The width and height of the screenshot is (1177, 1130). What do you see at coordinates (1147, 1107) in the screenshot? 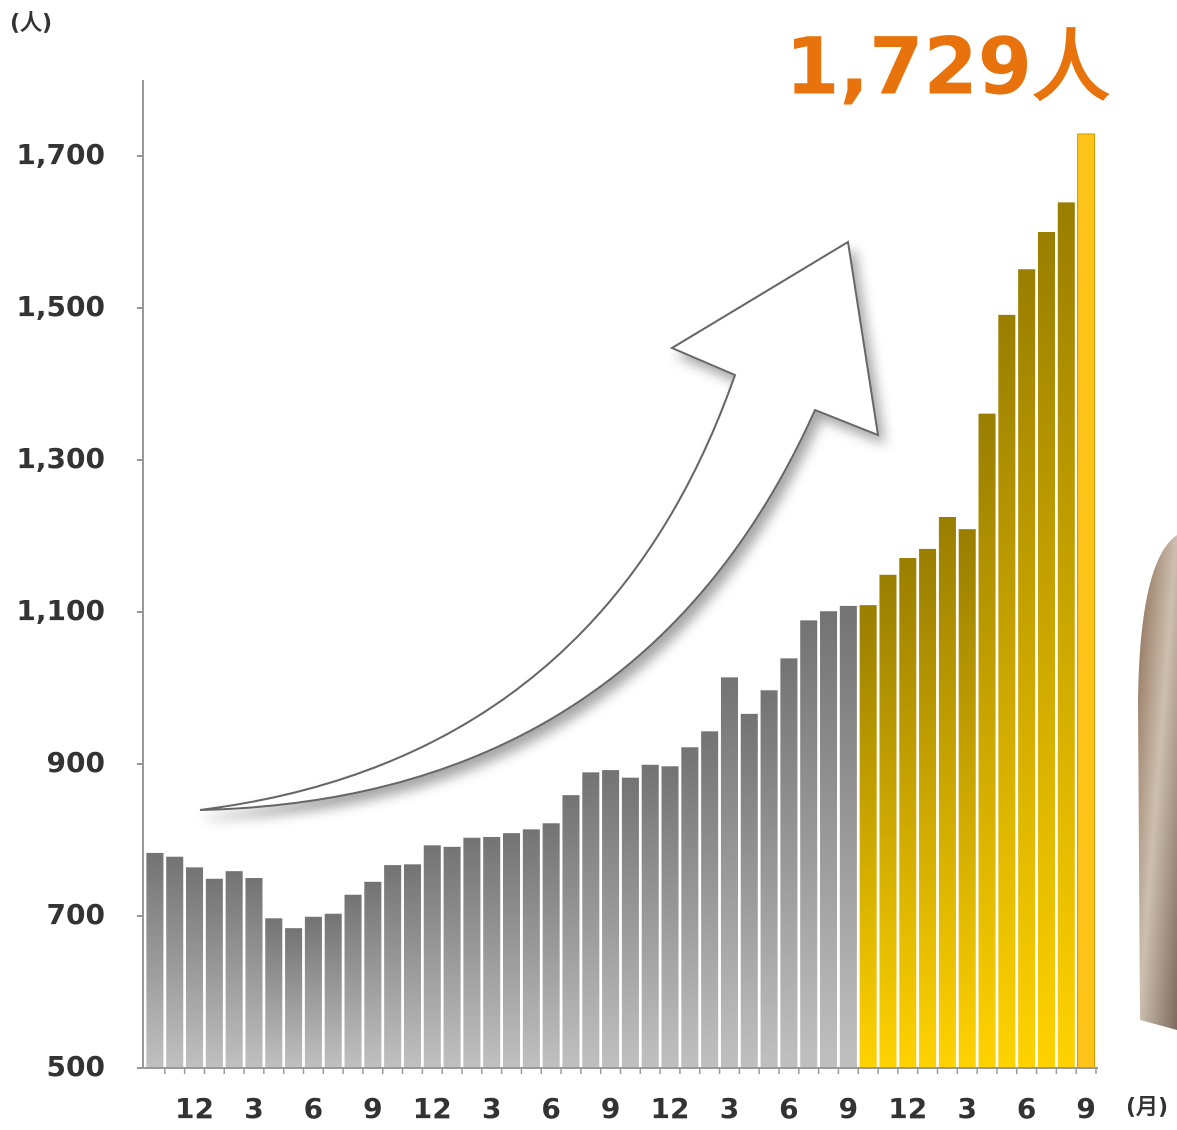
I see `x-unit-label: (月)` at bounding box center [1147, 1107].